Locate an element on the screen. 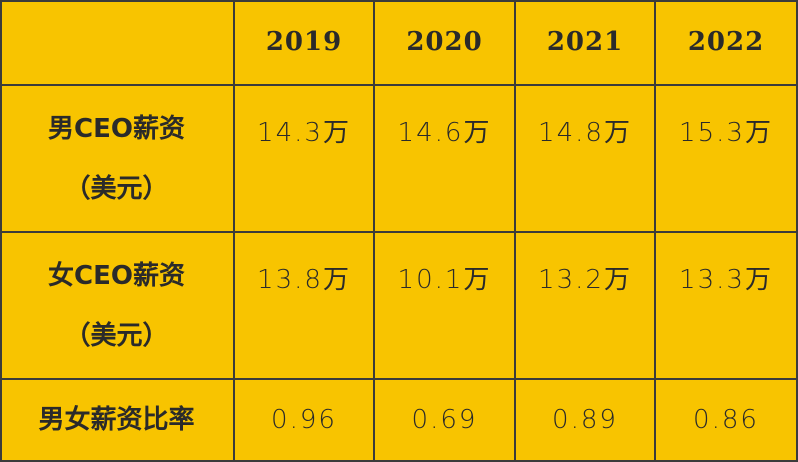  row-label: 男女薪资比率 is located at coordinates (116, 420).